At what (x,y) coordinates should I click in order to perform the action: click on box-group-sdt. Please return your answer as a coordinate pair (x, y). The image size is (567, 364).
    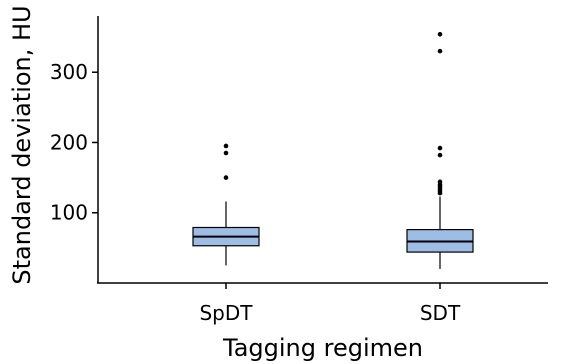
    Looking at the image, I should click on (440, 150).